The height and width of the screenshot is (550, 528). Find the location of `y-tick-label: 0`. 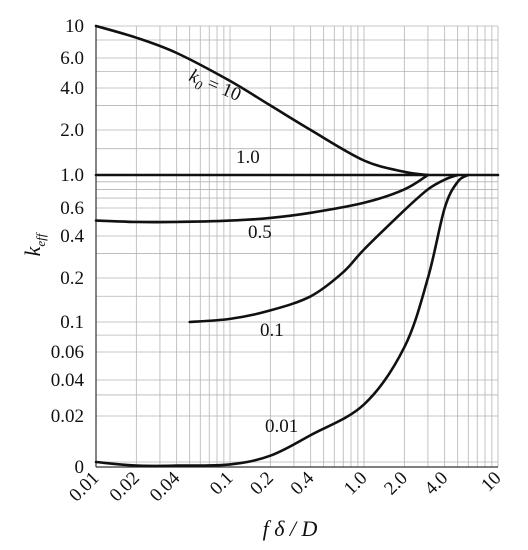

y-tick-label: 0 is located at coordinates (80, 467).